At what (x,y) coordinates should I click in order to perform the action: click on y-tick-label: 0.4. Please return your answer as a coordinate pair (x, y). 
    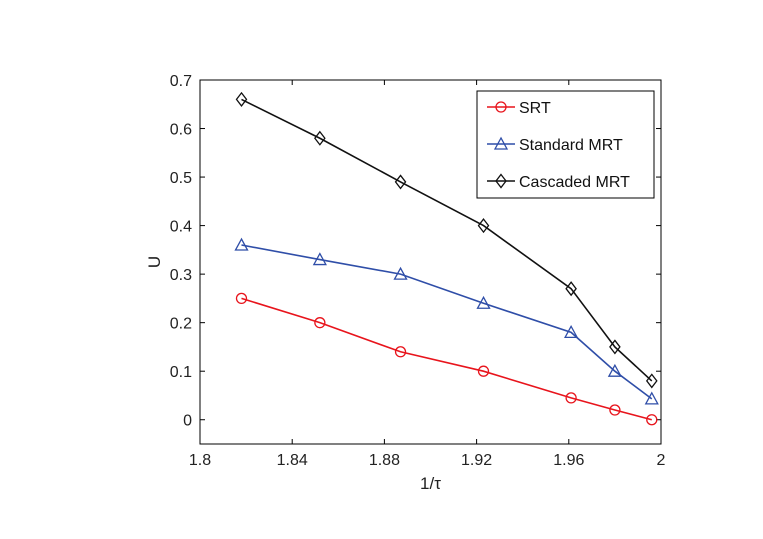
    Looking at the image, I should click on (181, 227).